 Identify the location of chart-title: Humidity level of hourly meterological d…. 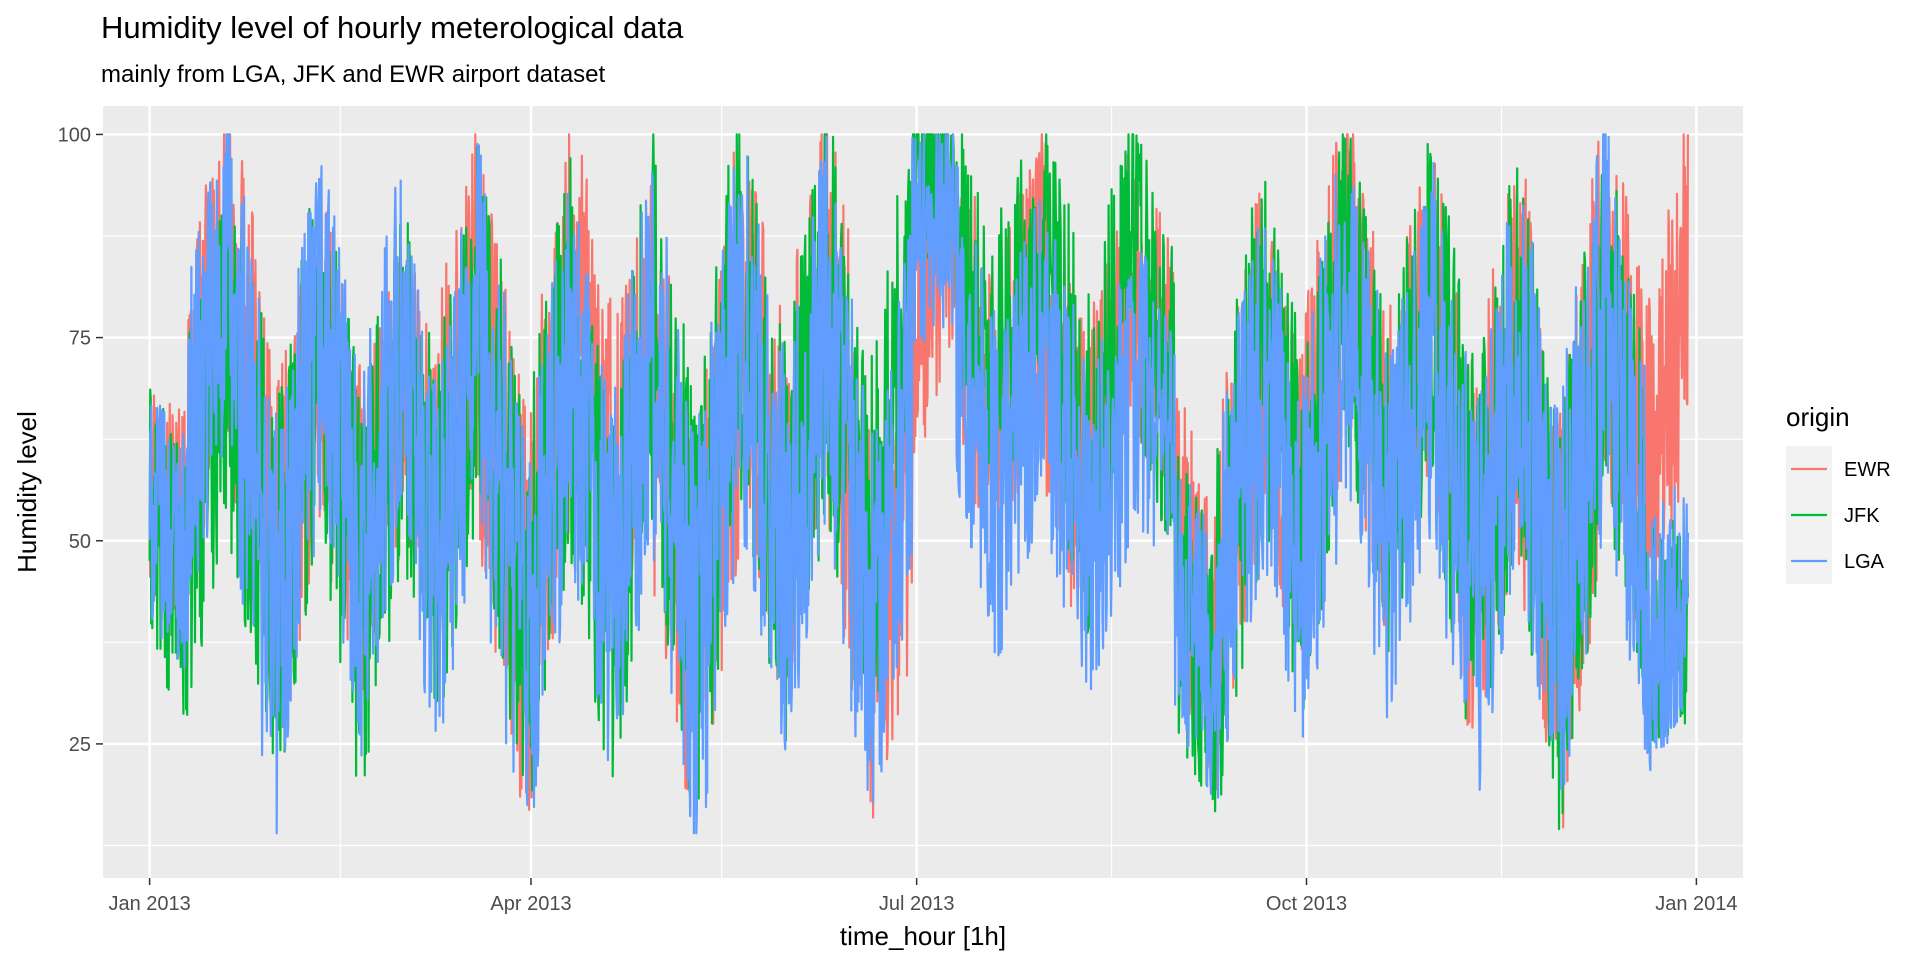
(392, 27).